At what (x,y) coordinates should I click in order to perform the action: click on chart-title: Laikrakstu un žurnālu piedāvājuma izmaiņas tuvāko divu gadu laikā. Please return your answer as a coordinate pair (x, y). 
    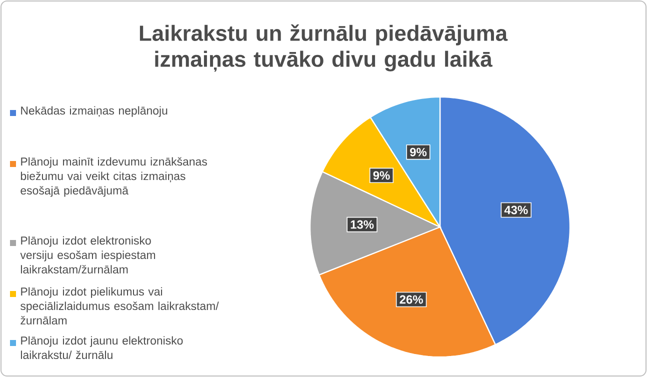
    Looking at the image, I should click on (324, 48).